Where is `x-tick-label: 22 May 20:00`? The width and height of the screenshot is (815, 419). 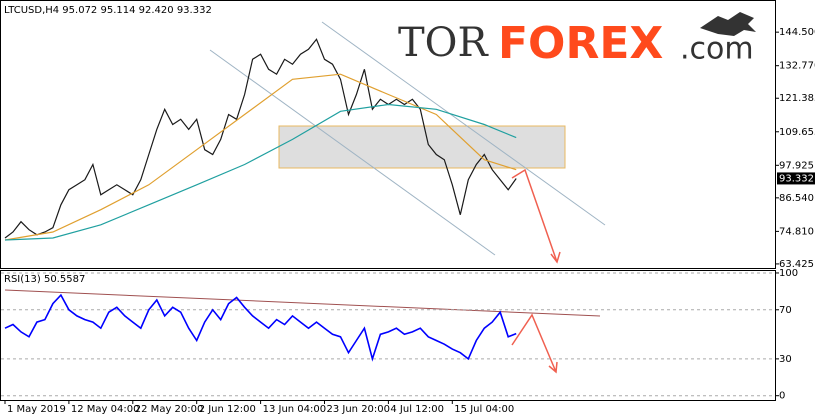
x-tick-label: 22 May 20:00 is located at coordinates (169, 409).